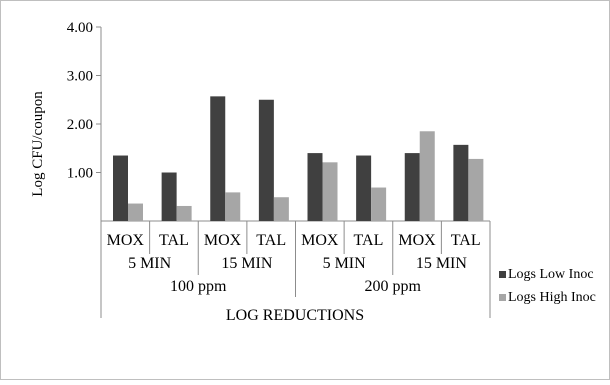 Image resolution: width=610 pixels, height=385 pixels. Describe the element at coordinates (38, 144) in the screenshot. I see `y-axis-title: Log CFU/coupon` at that location.